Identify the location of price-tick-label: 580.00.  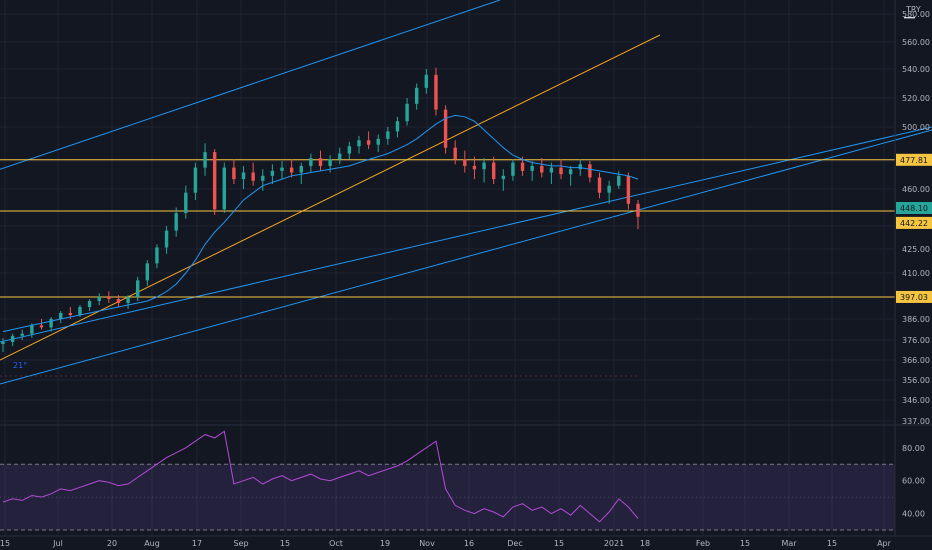
(916, 14).